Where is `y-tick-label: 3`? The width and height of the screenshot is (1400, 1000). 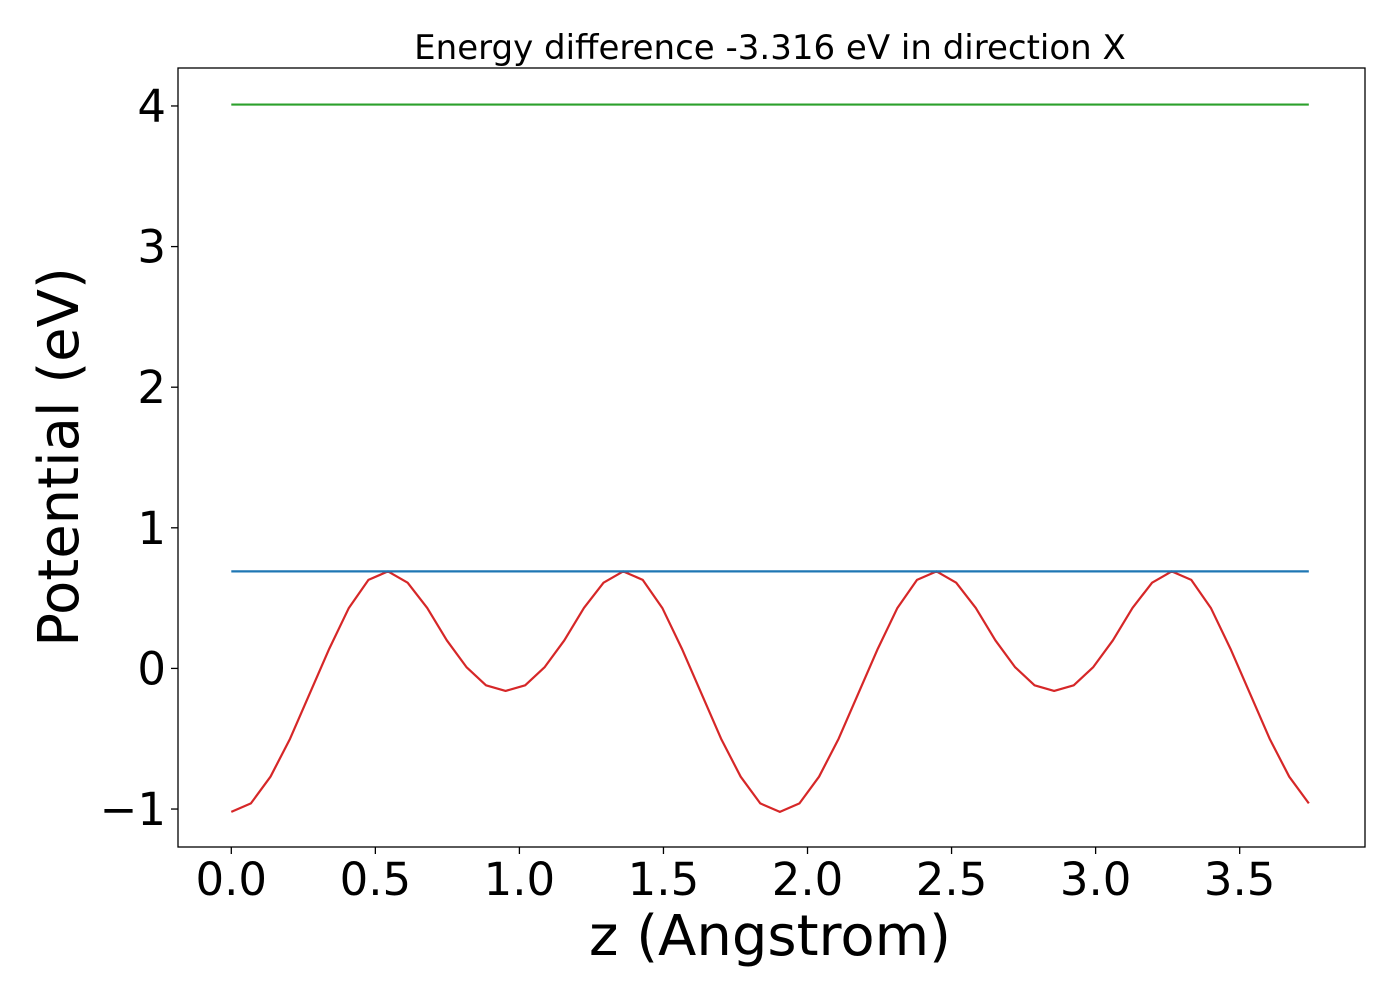
y-tick-label: 3 is located at coordinates (151, 247).